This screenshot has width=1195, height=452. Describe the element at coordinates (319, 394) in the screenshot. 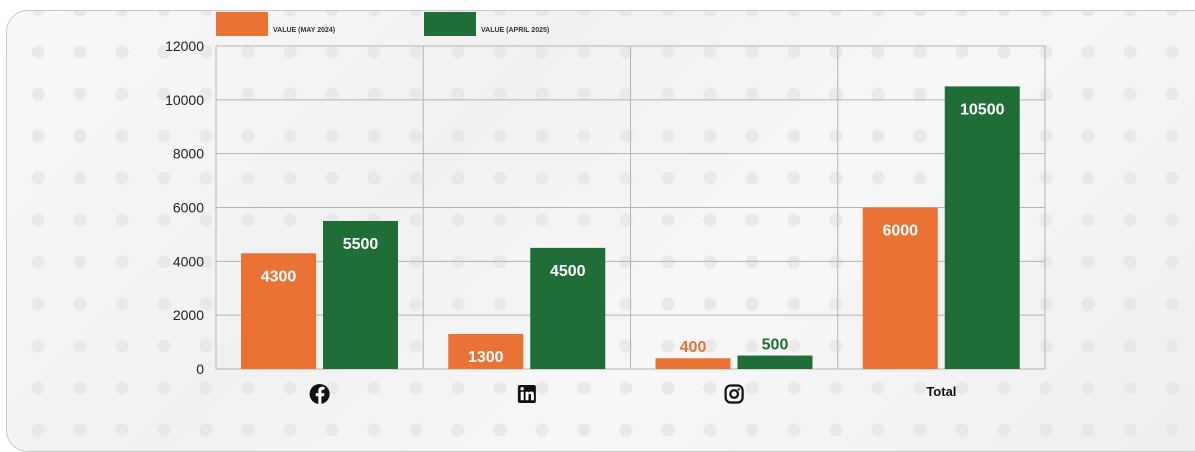

I see `facebook-icon` at that location.